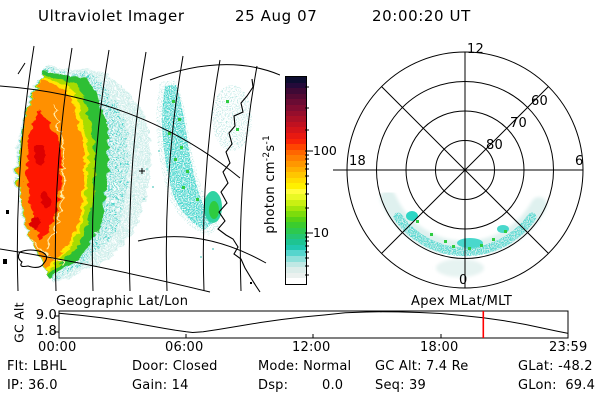 This screenshot has width=600, height=400. What do you see at coordinates (460, 268) in the screenshot?
I see `faint-patch` at bounding box center [460, 268].